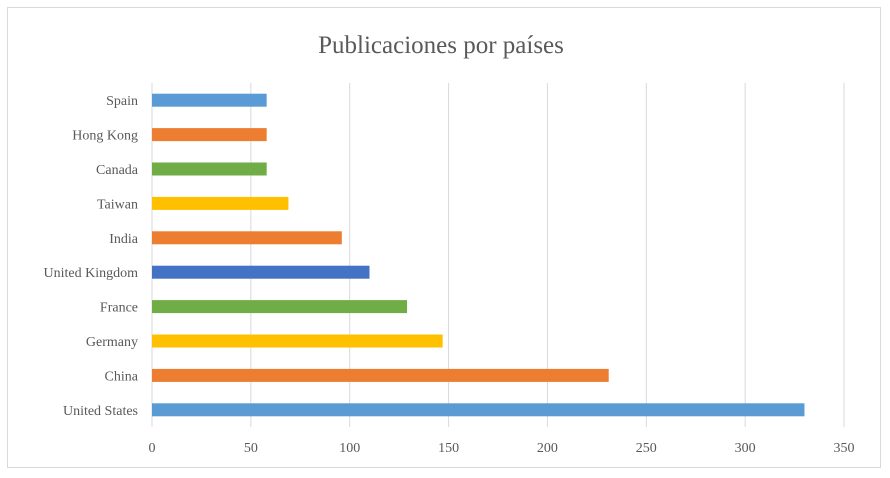 This screenshot has width=890, height=478. What do you see at coordinates (100, 411) in the screenshot?
I see `category-label: United States` at bounding box center [100, 411].